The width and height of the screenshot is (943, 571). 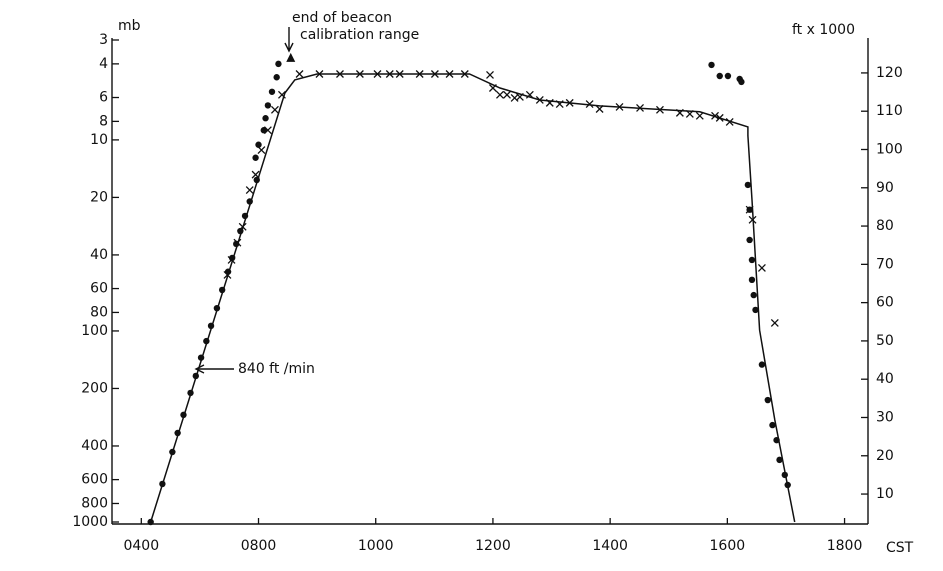 I want to click on y2-axis-label: ft x 1000, so click(x=823, y=30).